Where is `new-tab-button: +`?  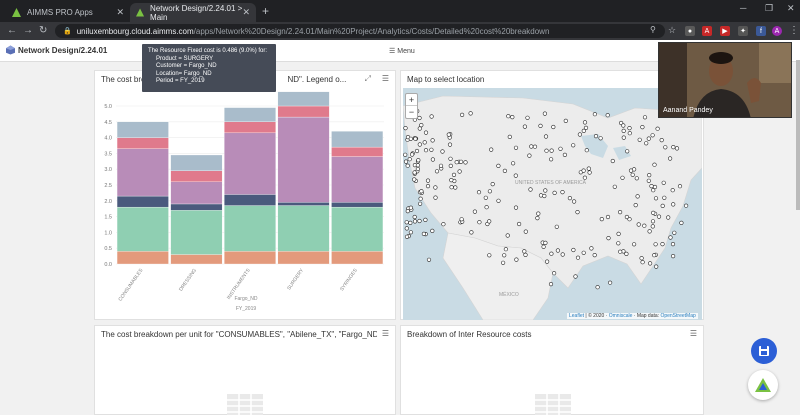 new-tab-button: + is located at coordinates (266, 11).